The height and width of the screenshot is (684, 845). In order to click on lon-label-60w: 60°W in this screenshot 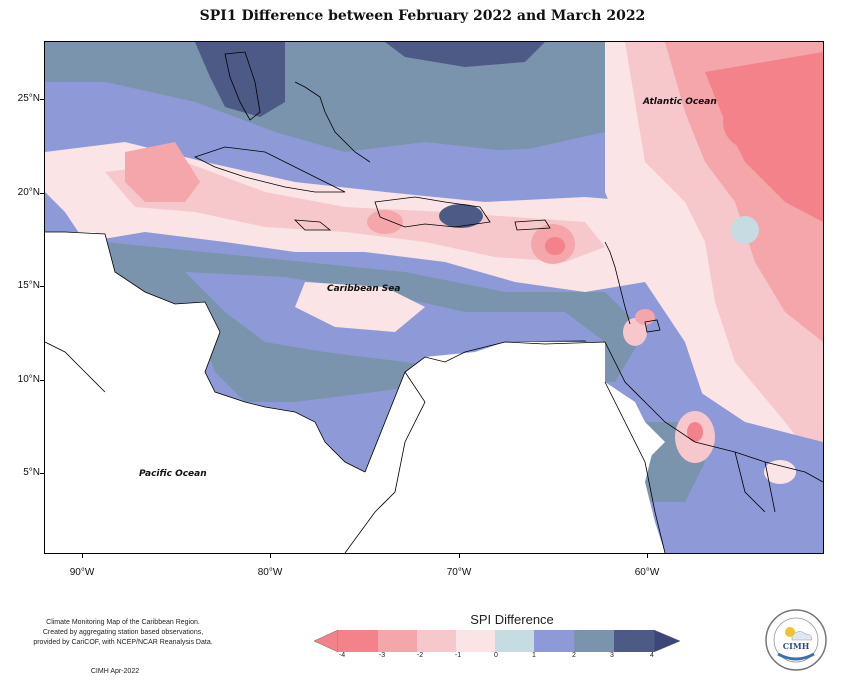, I will do `click(647, 572)`.